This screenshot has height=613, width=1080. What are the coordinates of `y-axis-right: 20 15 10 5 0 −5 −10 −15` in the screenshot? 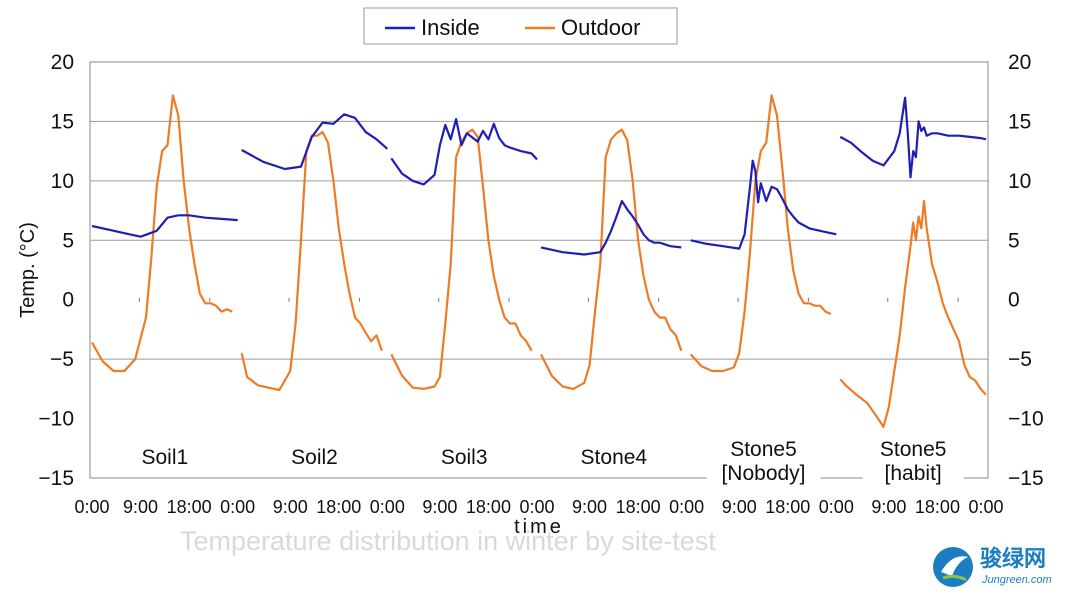 It's located at (1026, 270).